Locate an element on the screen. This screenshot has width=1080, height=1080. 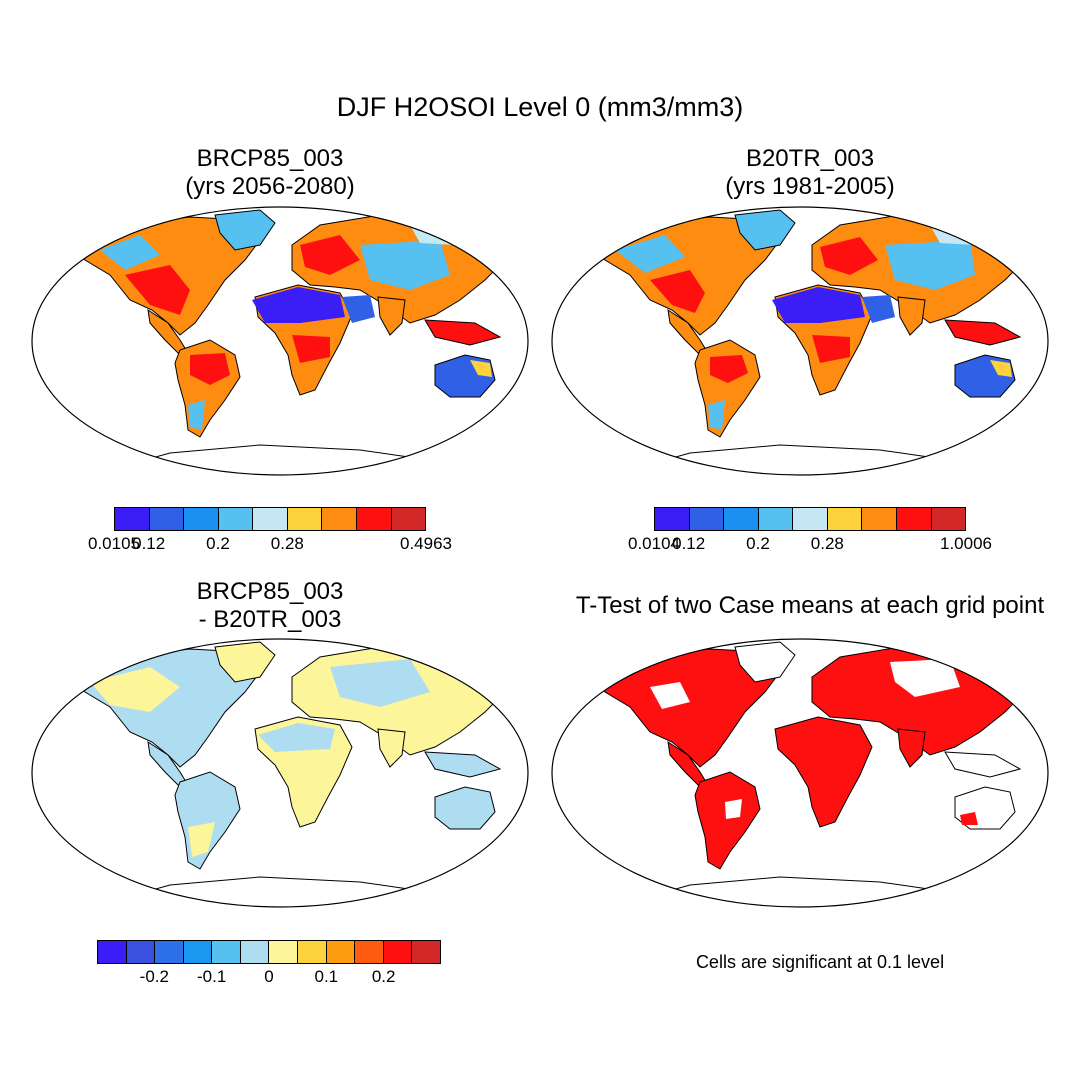
world-map-future is located at coordinates (287, 342).